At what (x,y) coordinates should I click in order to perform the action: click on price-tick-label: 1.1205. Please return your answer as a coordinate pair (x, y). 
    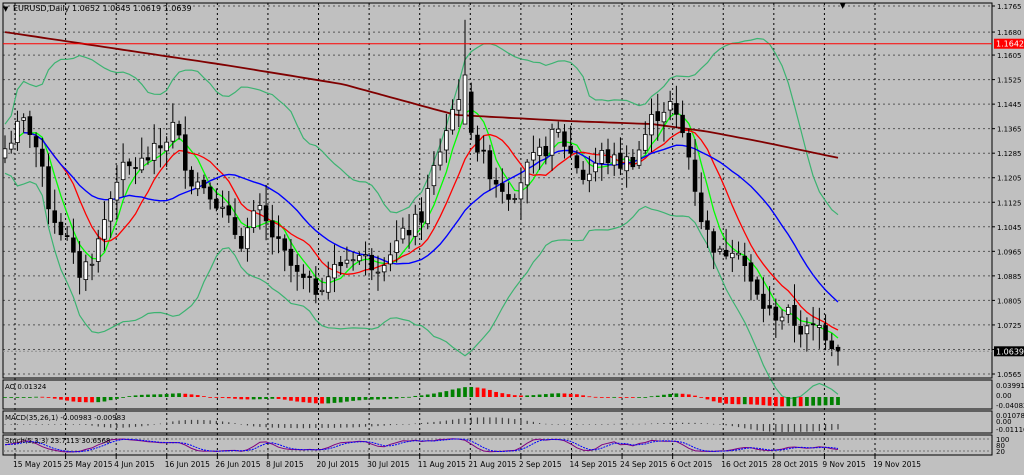
    Looking at the image, I should click on (1009, 179).